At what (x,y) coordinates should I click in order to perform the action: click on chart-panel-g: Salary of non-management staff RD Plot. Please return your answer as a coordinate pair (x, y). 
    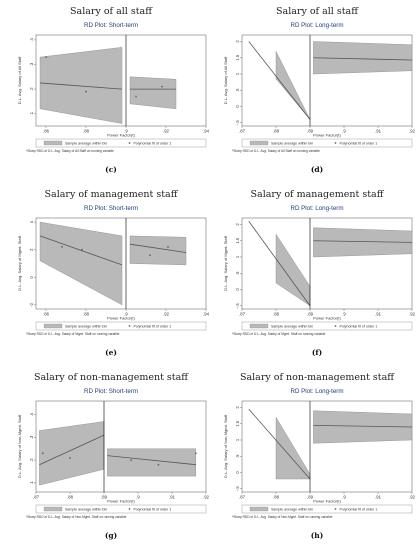
    Looking at the image, I should click on (113, 456).